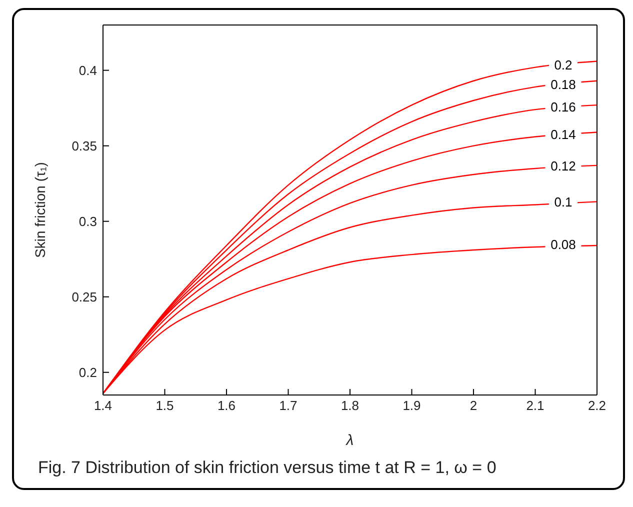  I want to click on x-tick-label: 2.1, so click(535, 406).